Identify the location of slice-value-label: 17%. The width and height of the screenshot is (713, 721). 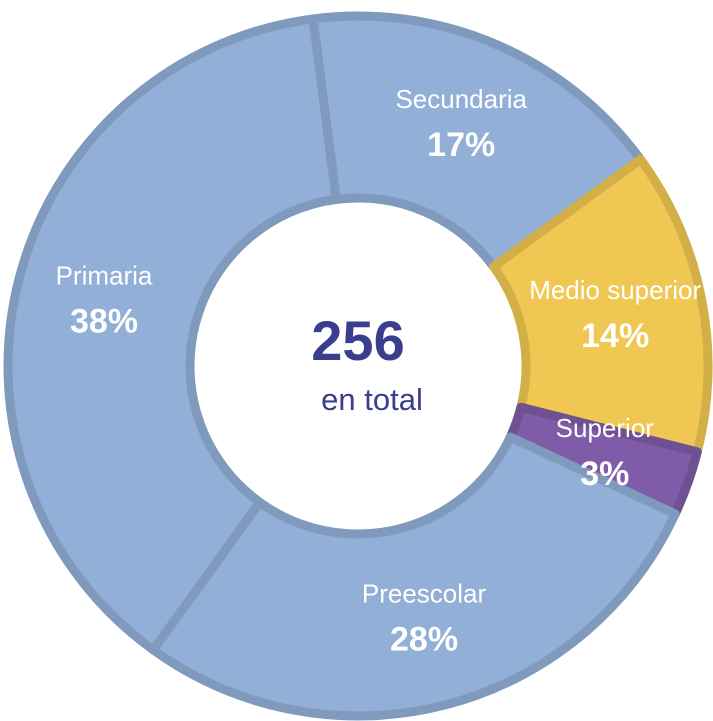
(461, 145).